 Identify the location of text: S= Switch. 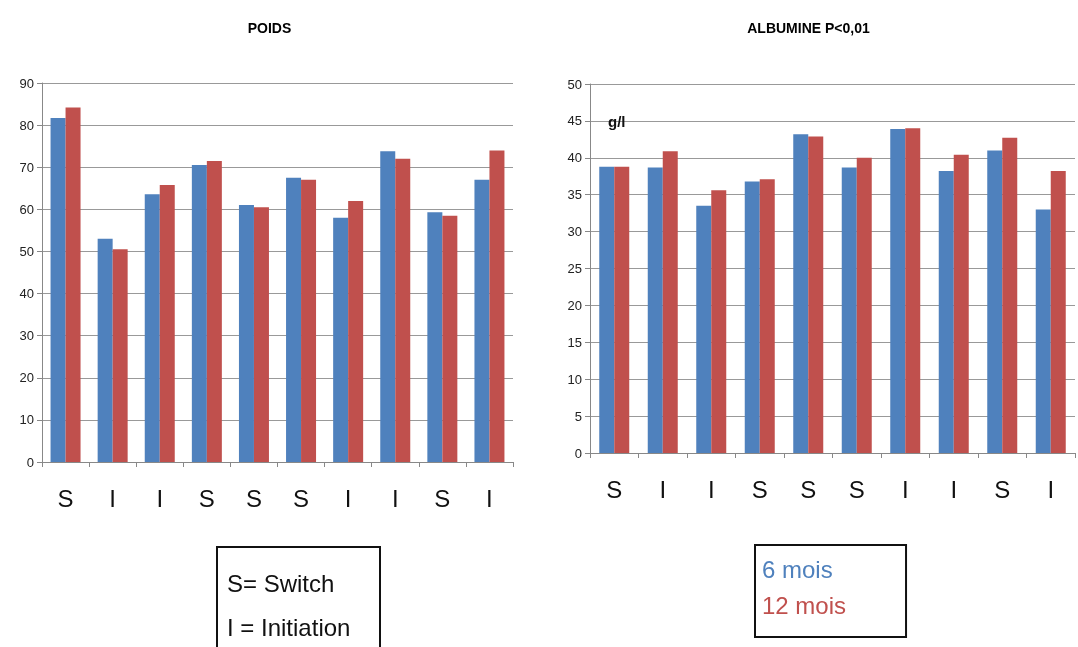
(281, 583).